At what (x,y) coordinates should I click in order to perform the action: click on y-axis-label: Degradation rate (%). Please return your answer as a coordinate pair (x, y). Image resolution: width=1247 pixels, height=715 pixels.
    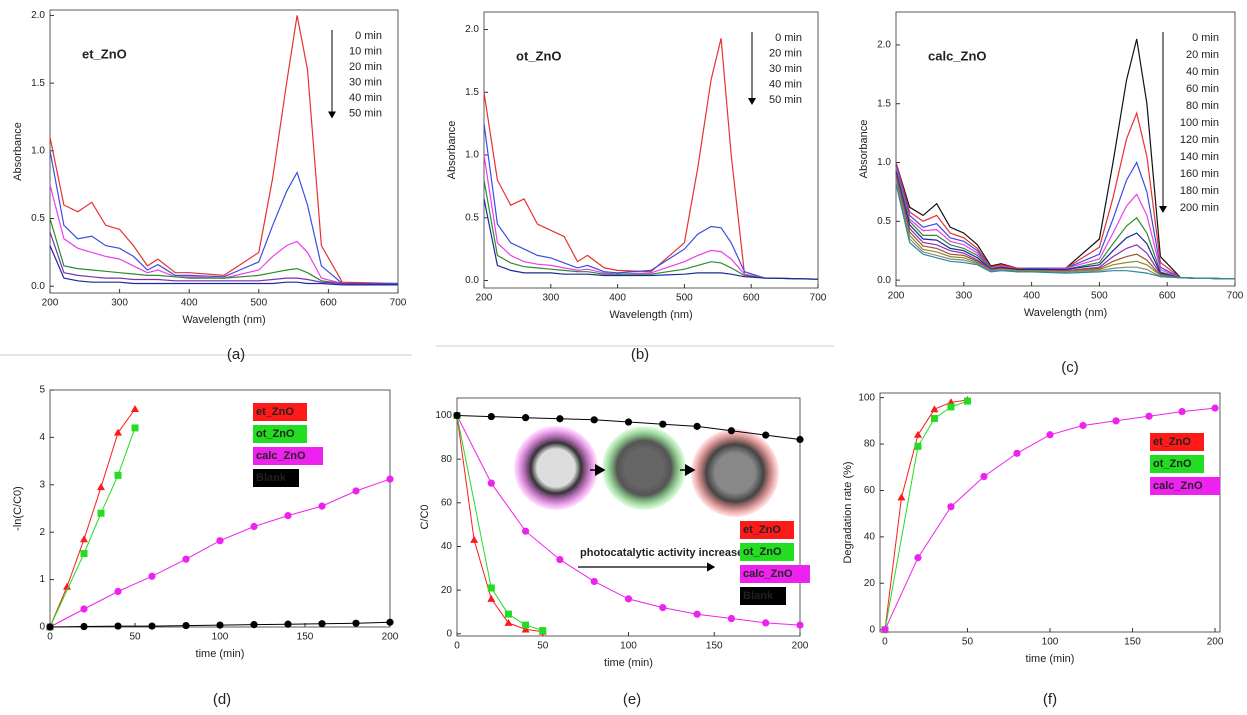
    Looking at the image, I should click on (848, 512).